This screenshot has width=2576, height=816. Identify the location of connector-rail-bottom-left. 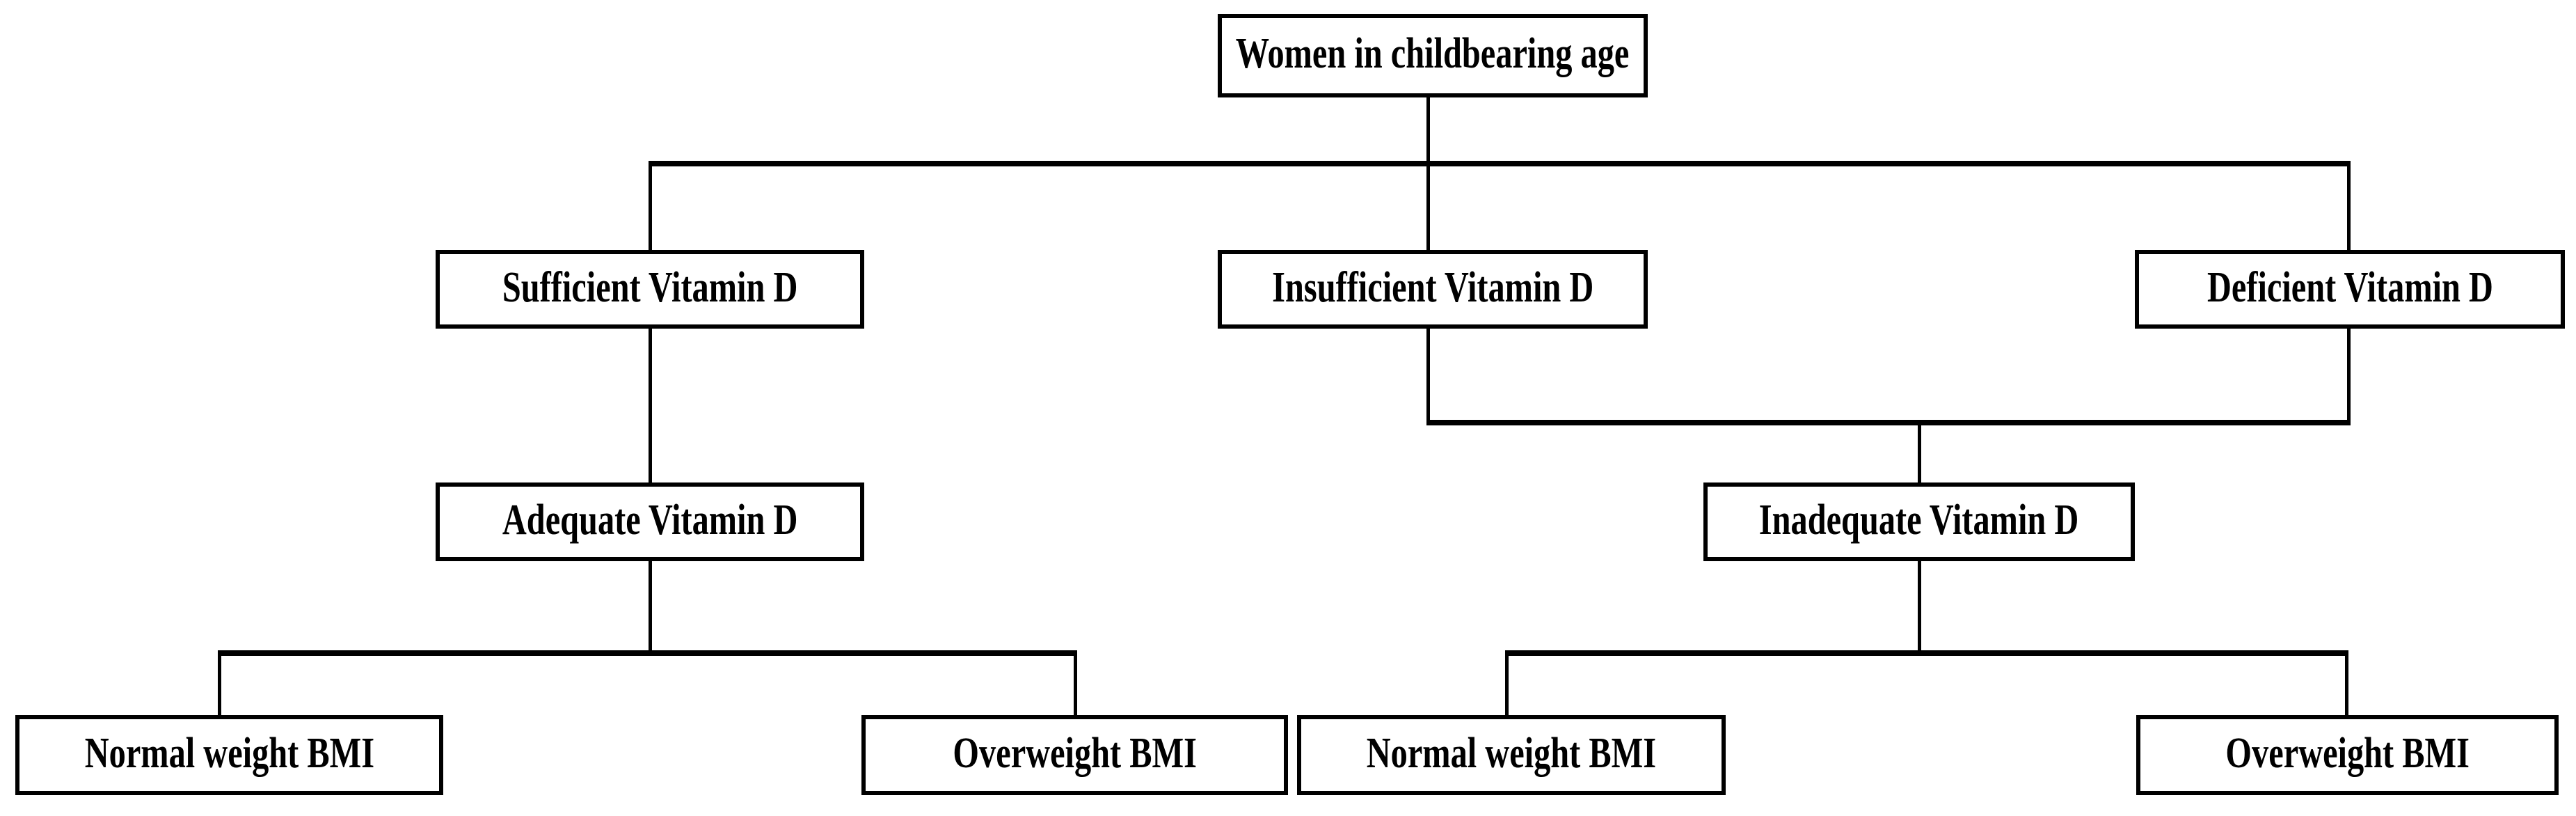
(648, 653).